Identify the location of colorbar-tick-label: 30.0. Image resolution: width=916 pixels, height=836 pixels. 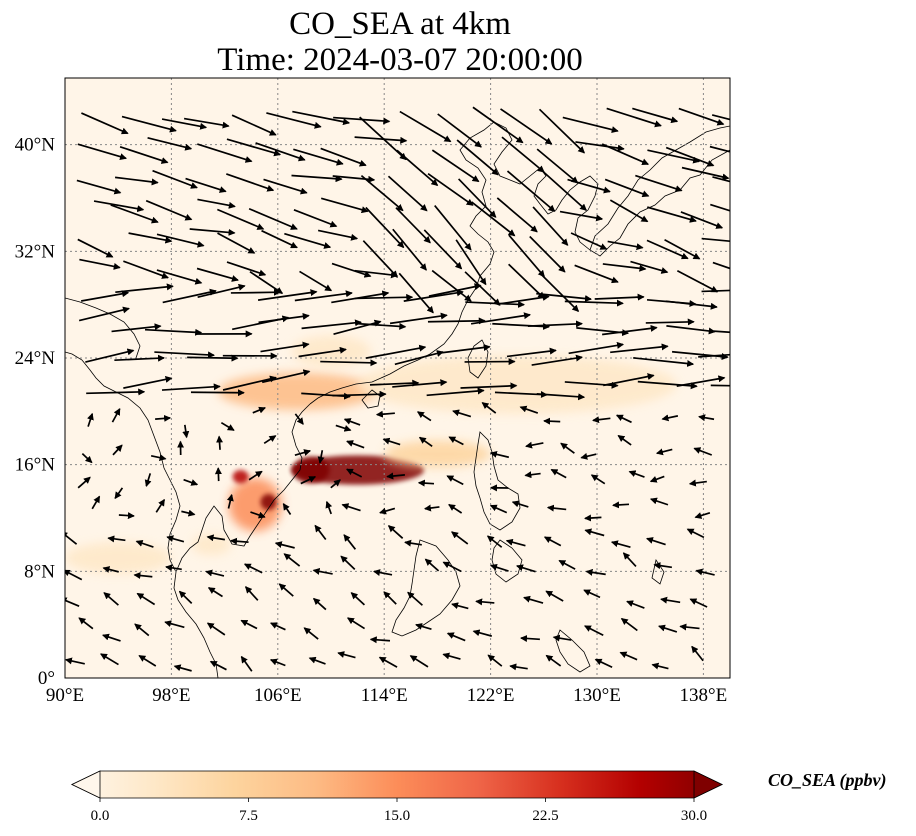
(694, 816).